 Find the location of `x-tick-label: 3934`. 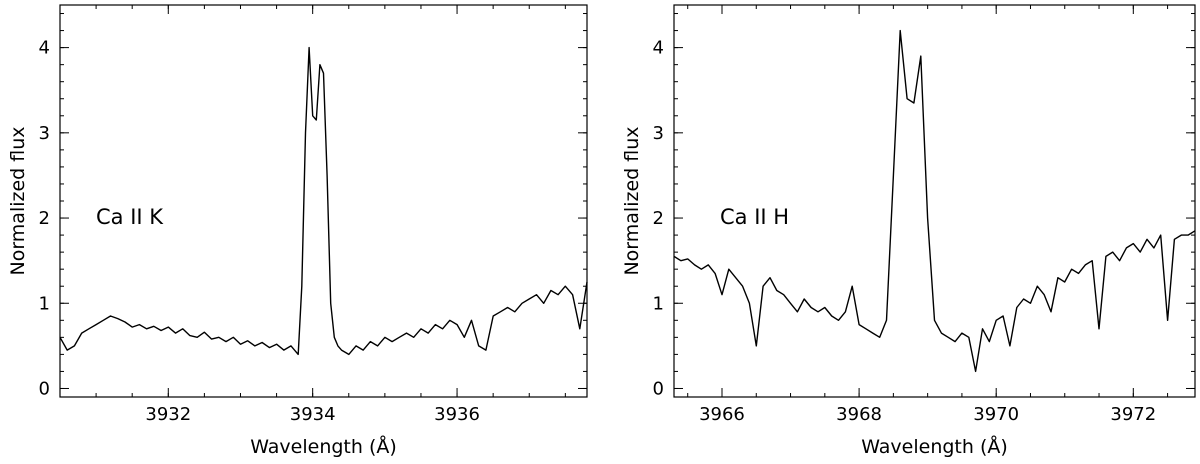

x-tick-label: 3934 is located at coordinates (313, 414).